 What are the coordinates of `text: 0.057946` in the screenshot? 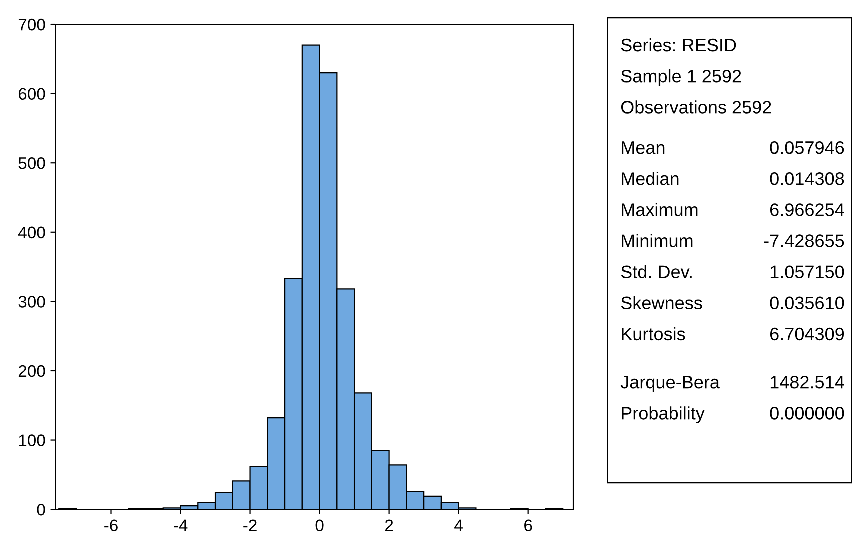 It's located at (807, 147).